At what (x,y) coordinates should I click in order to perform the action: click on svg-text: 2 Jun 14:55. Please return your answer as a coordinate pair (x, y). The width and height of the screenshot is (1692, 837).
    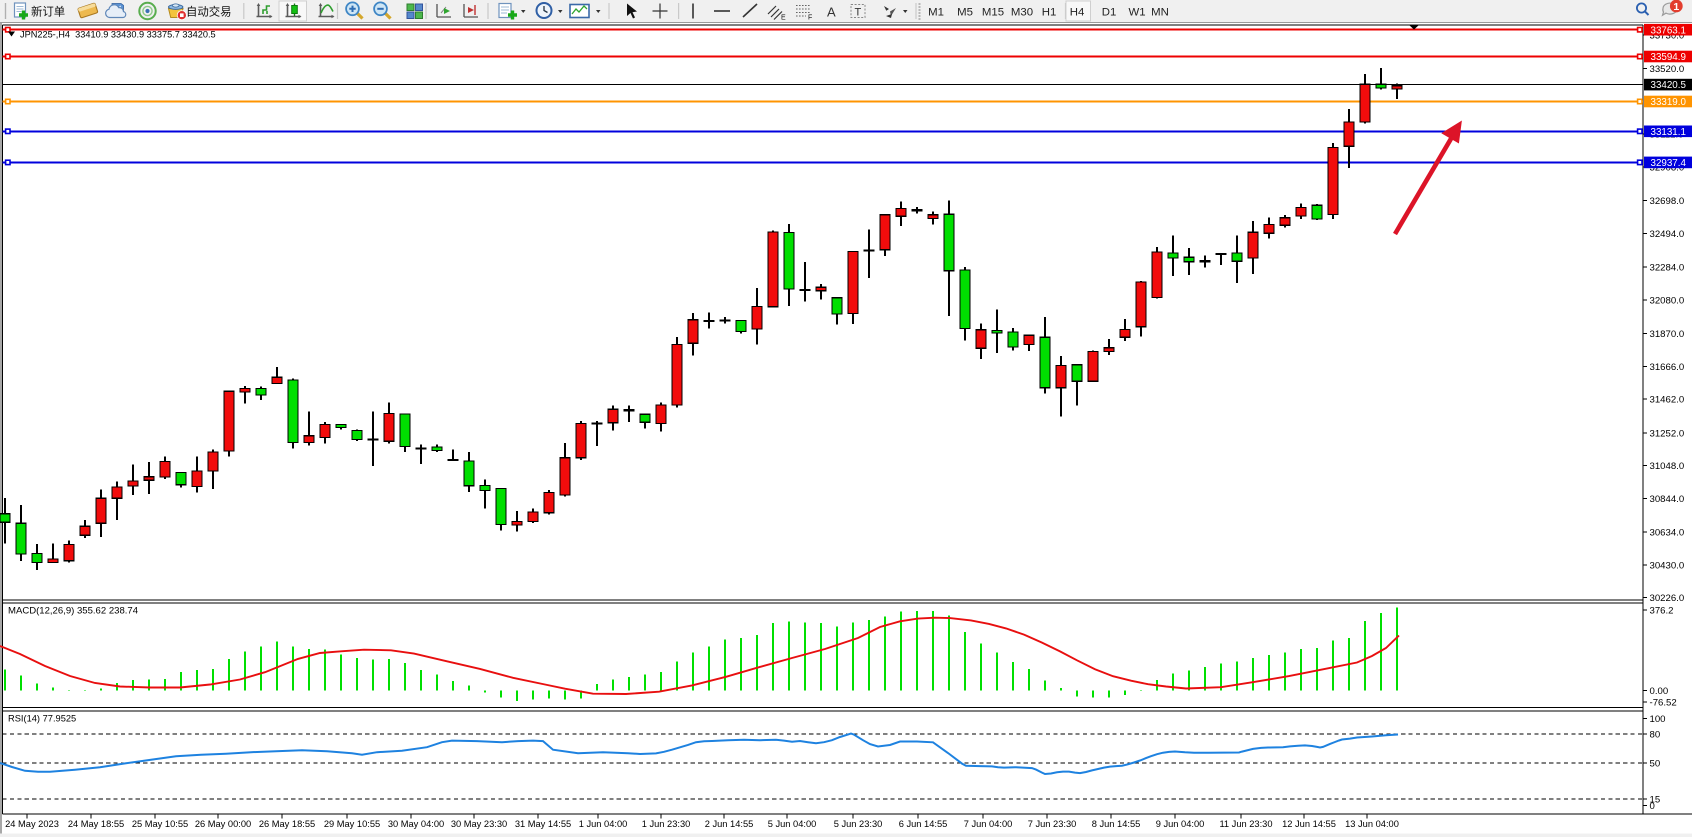
    Looking at the image, I should click on (729, 824).